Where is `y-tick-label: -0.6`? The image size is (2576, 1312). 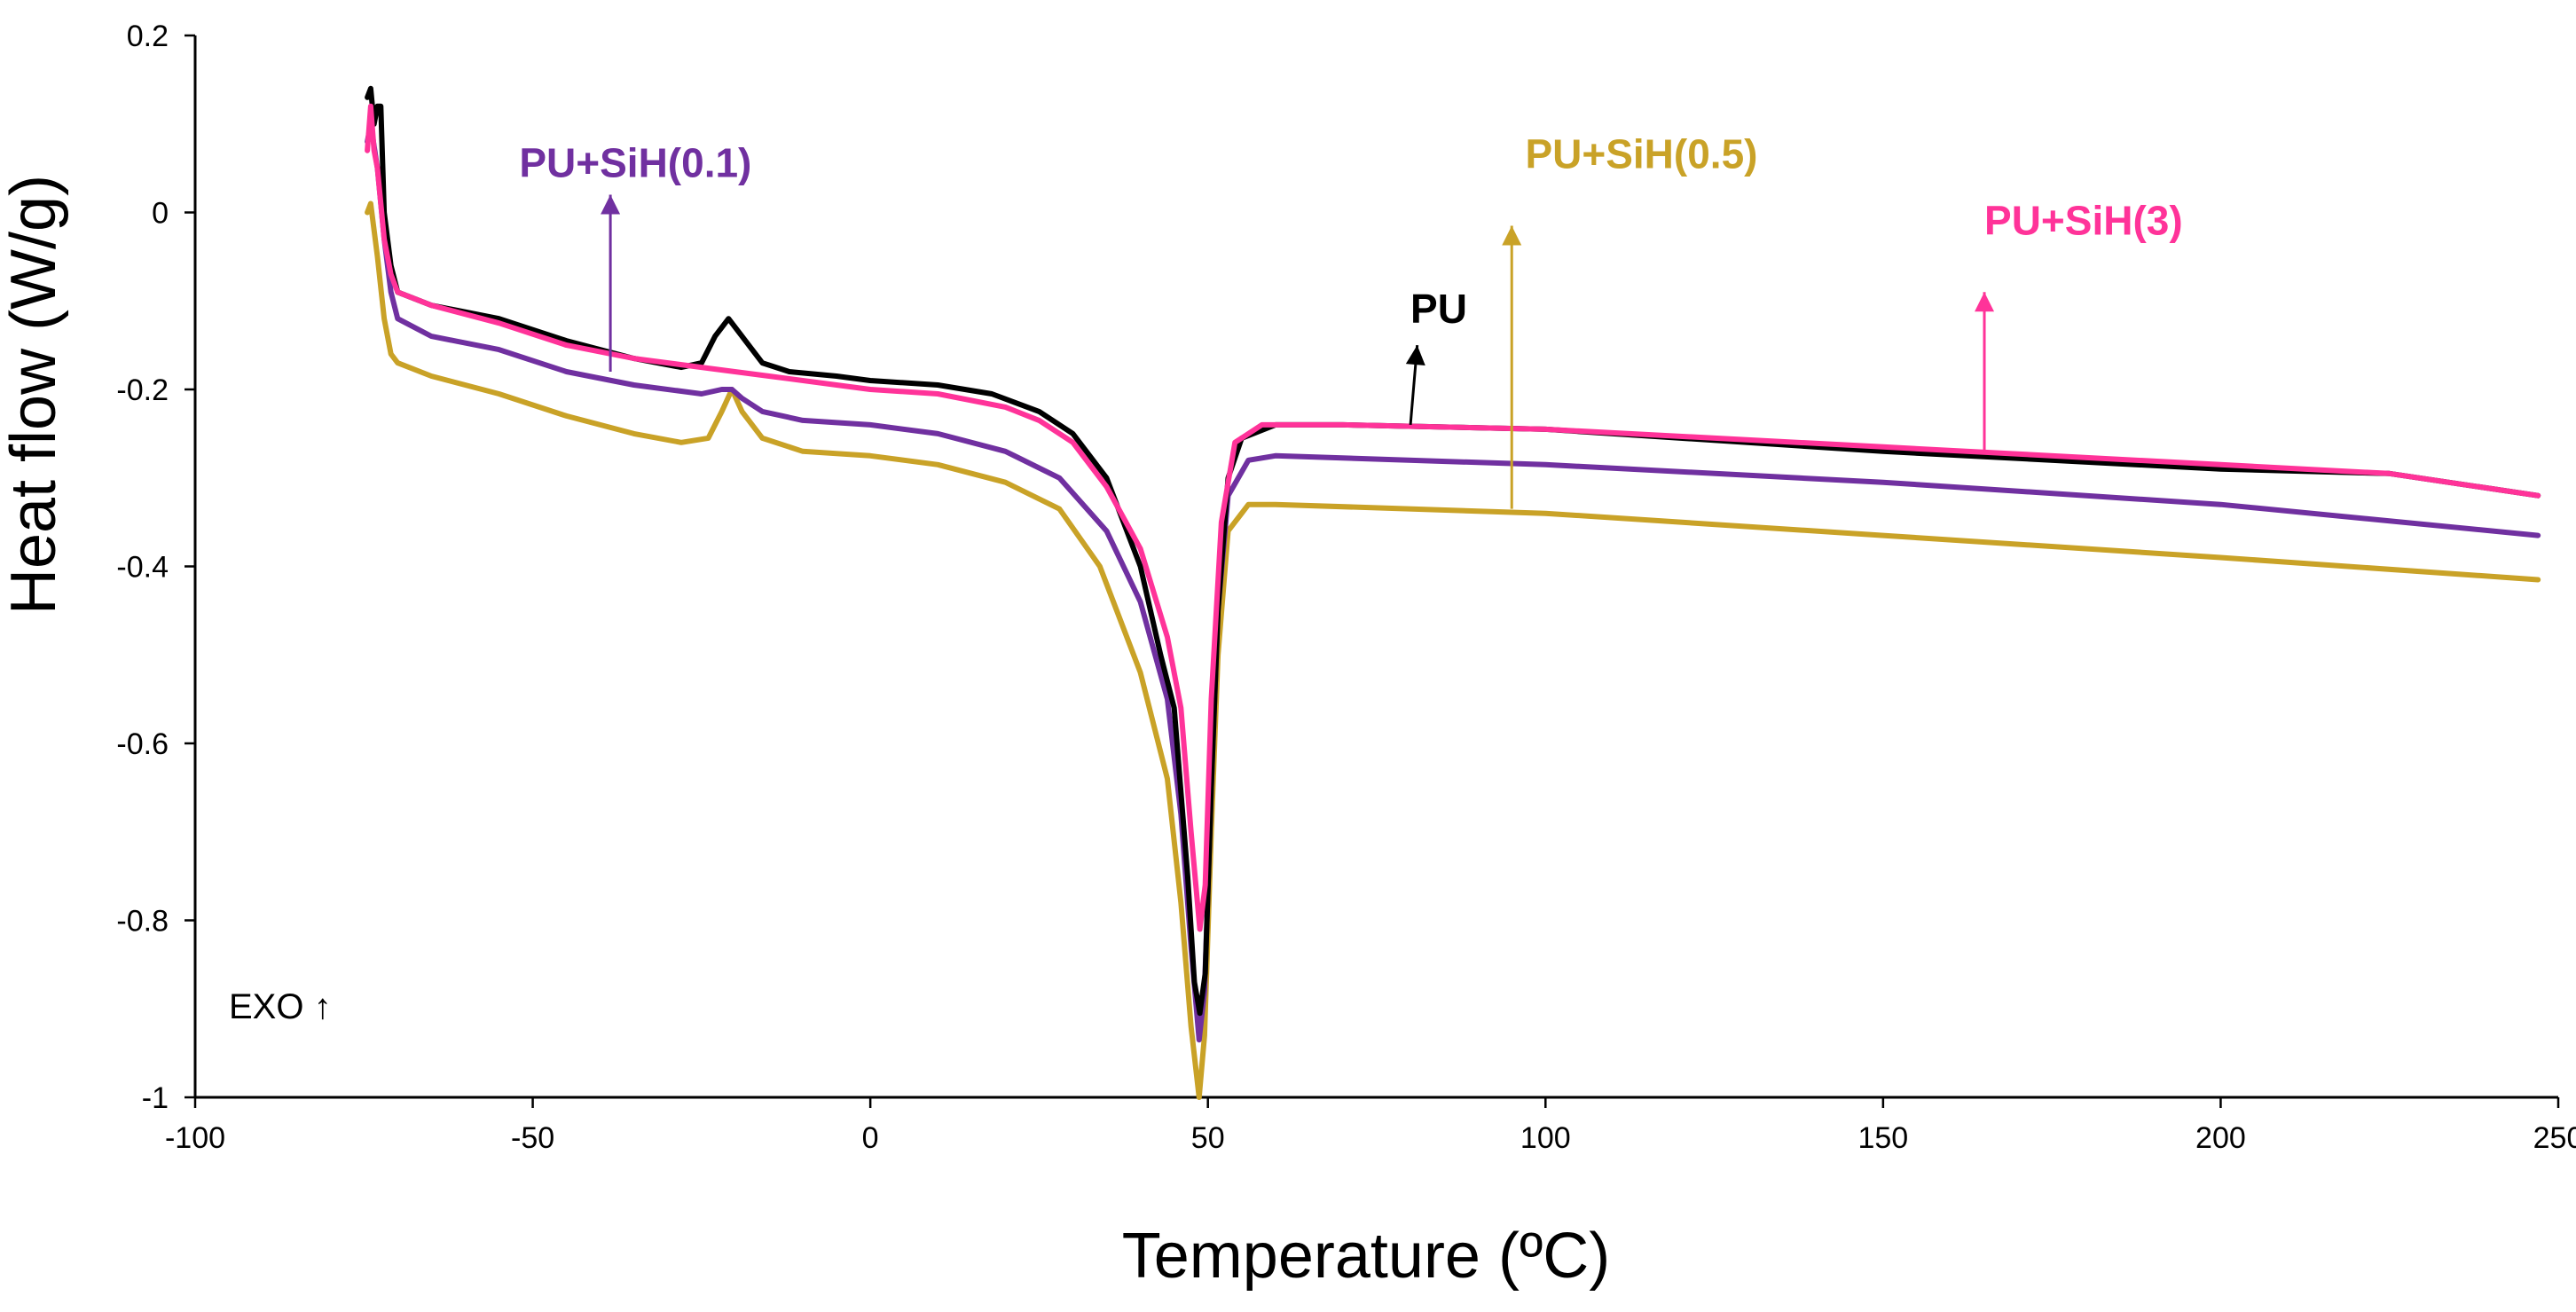 y-tick-label: -0.6 is located at coordinates (142, 744).